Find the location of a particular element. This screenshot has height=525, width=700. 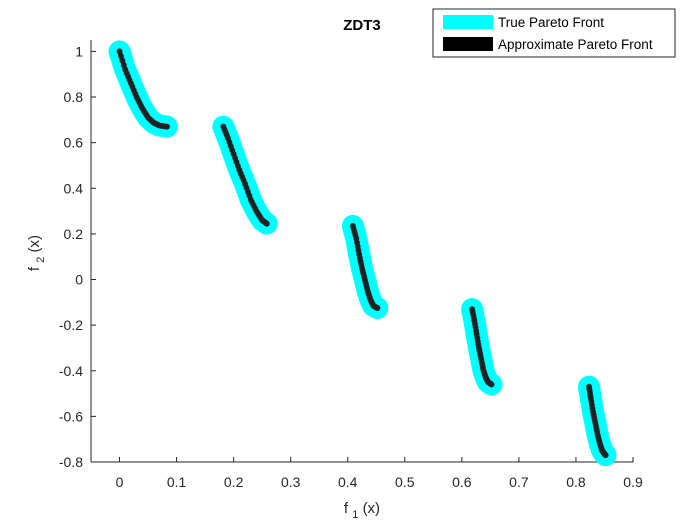

chart-title: ZDT3 is located at coordinates (362, 25).